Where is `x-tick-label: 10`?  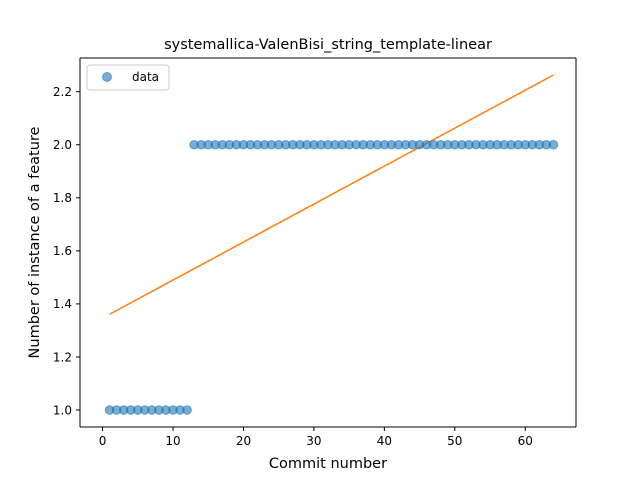
x-tick-label: 10 is located at coordinates (172, 441).